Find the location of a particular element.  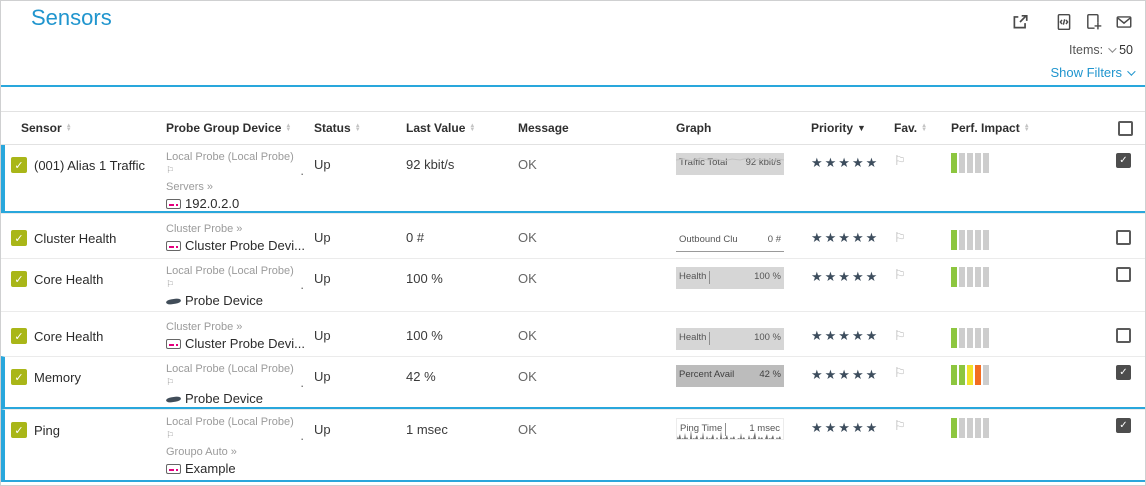

graph-label: Traffic Total is located at coordinates (703, 162).